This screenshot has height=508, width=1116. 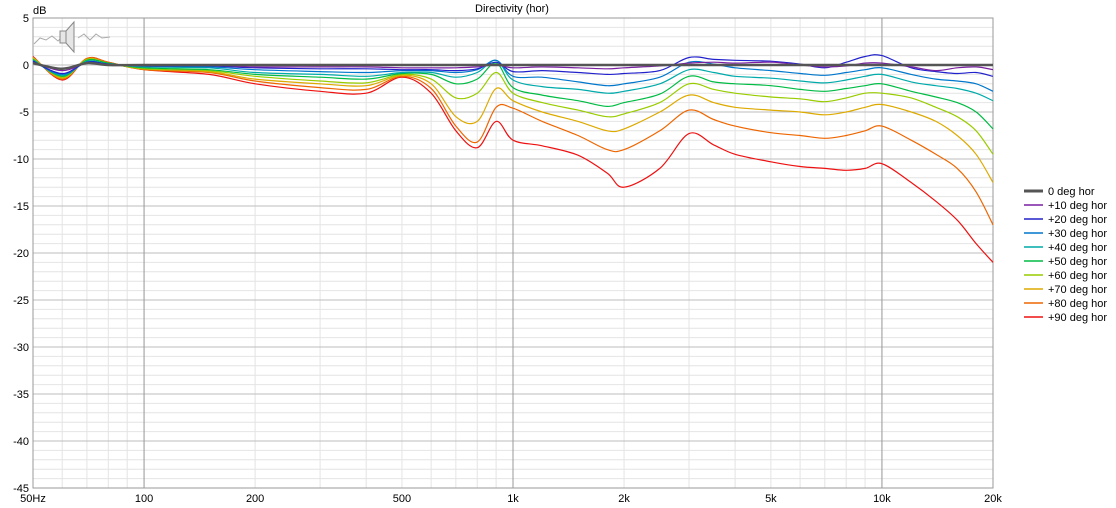 I want to click on x-tick-label: 1k, so click(x=513, y=499).